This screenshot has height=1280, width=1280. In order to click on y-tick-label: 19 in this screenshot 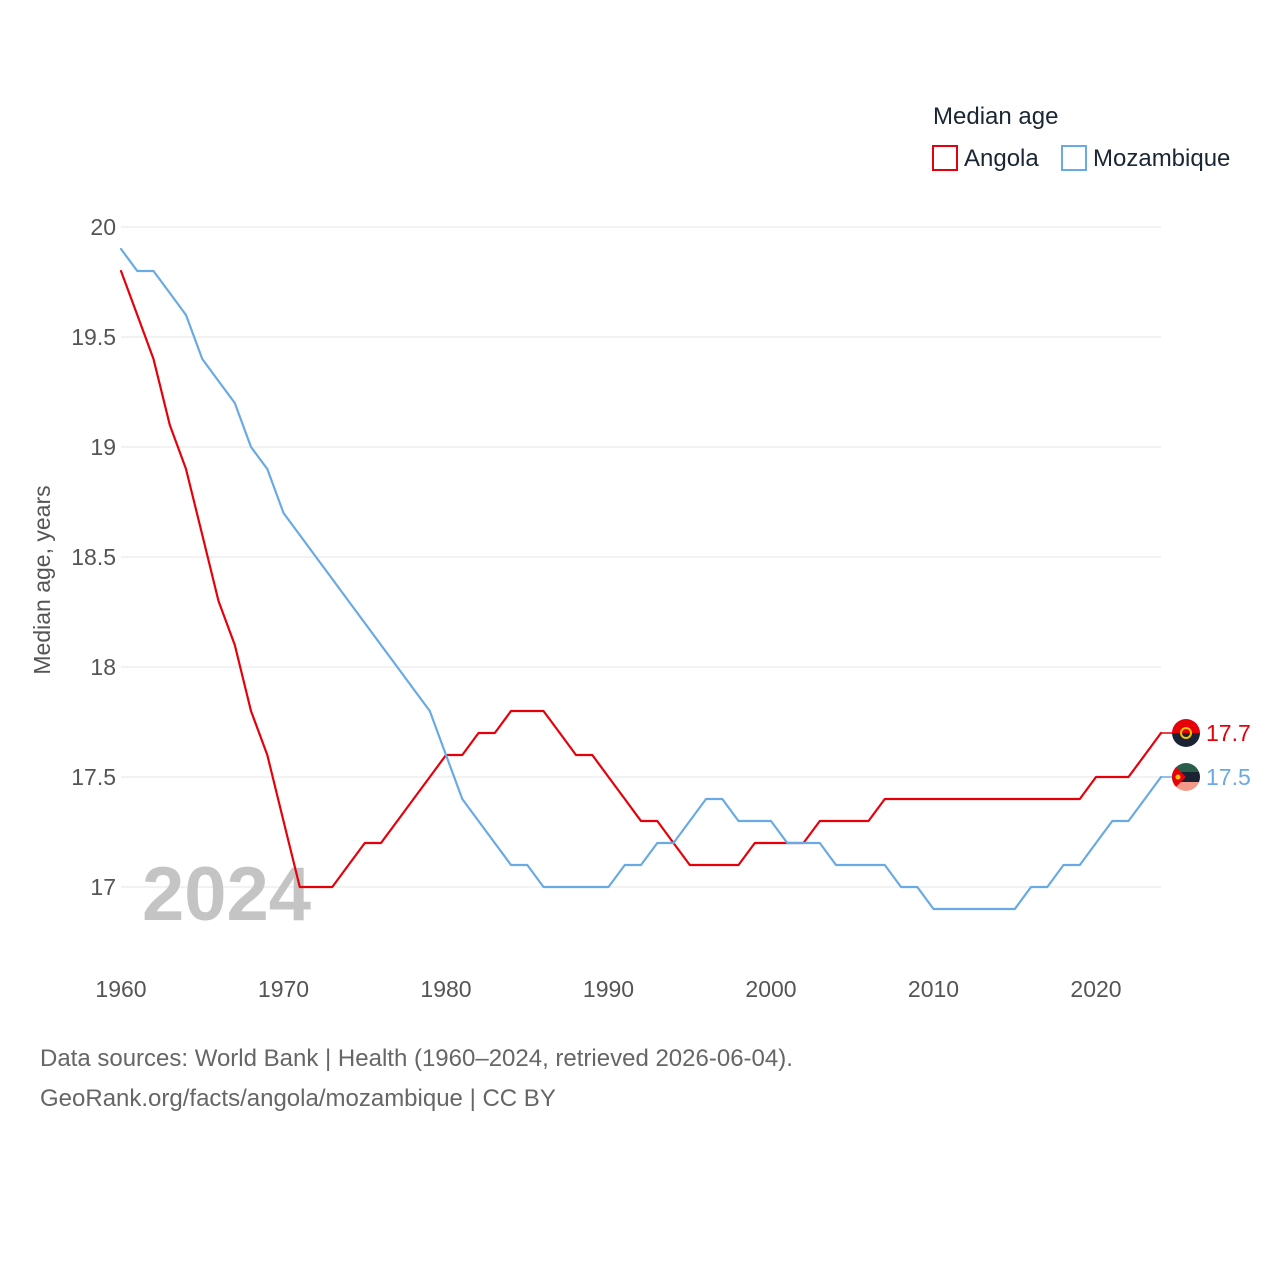, I will do `click(103, 447)`.